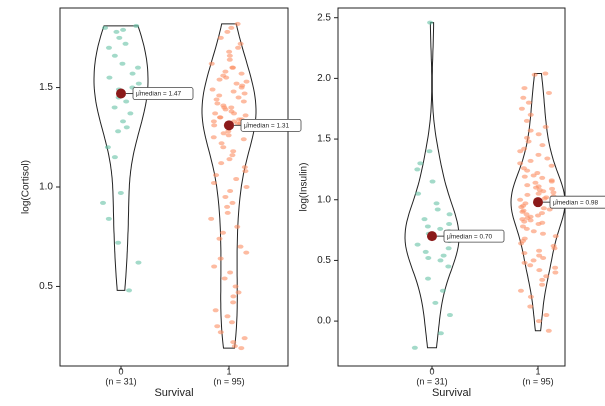 Image resolution: width=605 pixels, height=406 pixels. What do you see at coordinates (431, 381) in the screenshot?
I see `x-subtitle: (n = 31)` at bounding box center [431, 381].